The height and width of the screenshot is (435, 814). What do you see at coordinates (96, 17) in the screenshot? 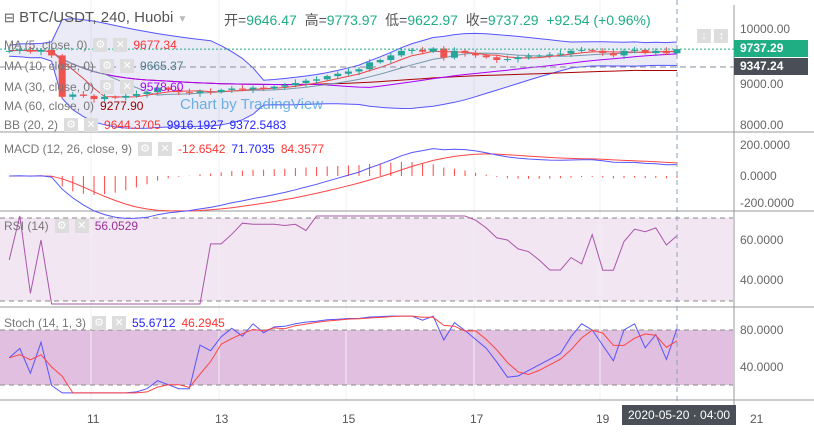
I see `symbol-title: ⊟ BTC/USDT, 240, Huobi ▼` at bounding box center [96, 17].